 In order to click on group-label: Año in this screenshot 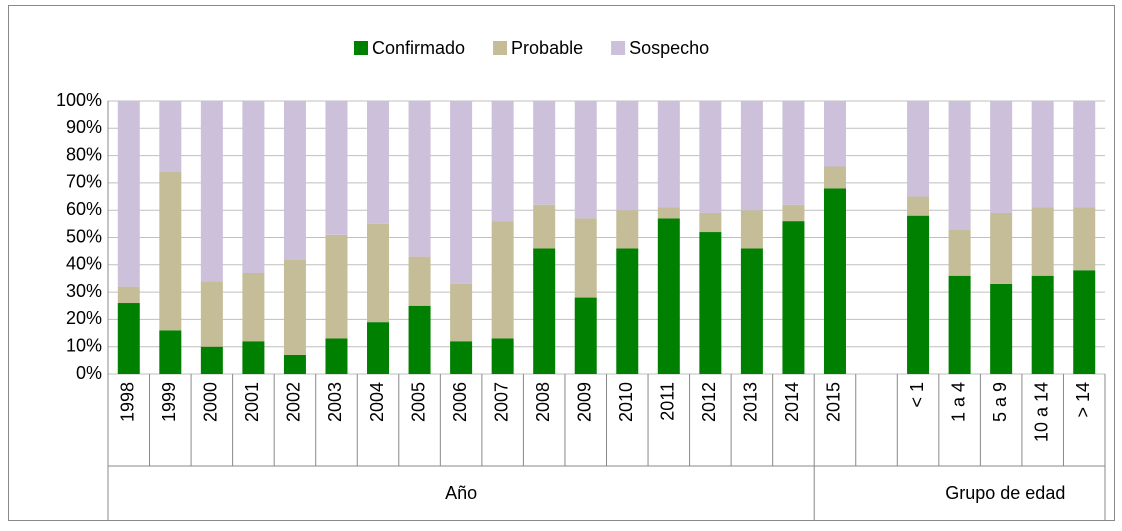, I will do `click(461, 493)`.